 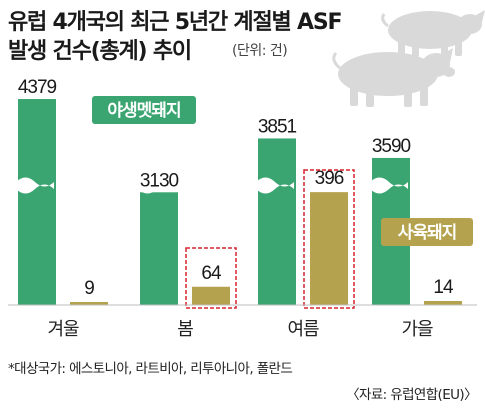 What do you see at coordinates (89, 288) in the screenshot?
I see `data-label-domestic-pig-1: 9` at bounding box center [89, 288].